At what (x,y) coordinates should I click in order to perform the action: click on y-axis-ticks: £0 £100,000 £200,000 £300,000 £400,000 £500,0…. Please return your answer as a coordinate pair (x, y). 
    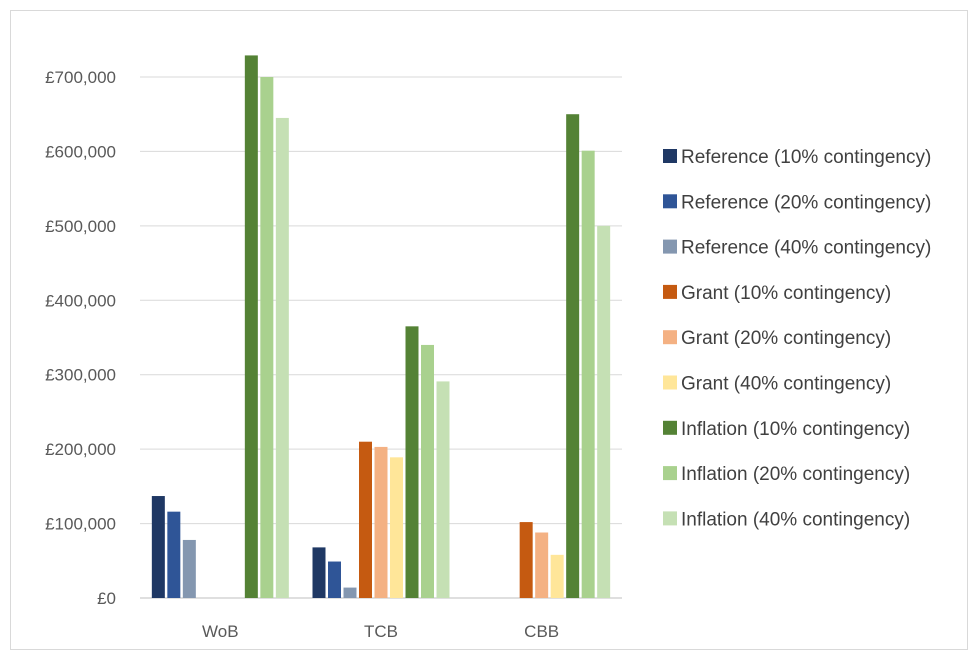
    Looking at the image, I should click on (80, 338).